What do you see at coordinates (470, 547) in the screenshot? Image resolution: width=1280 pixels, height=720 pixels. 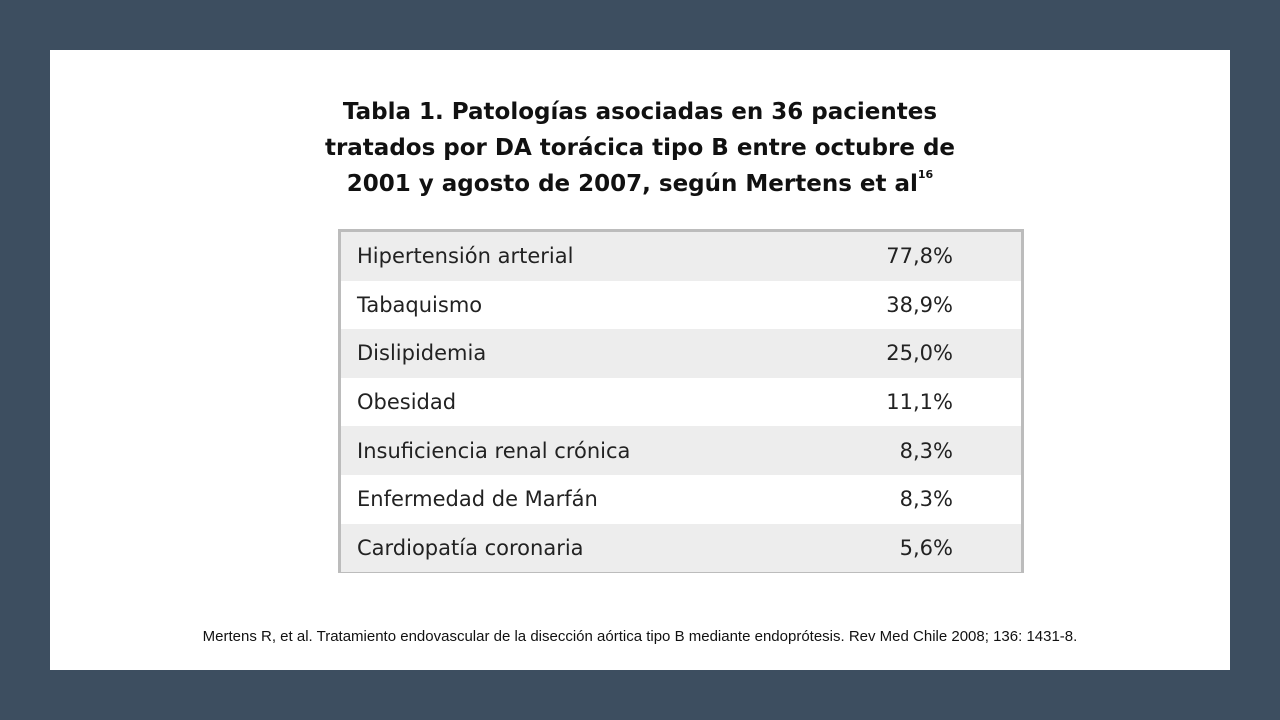 I see `row-label: Cardiopatía coronaria` at bounding box center [470, 547].